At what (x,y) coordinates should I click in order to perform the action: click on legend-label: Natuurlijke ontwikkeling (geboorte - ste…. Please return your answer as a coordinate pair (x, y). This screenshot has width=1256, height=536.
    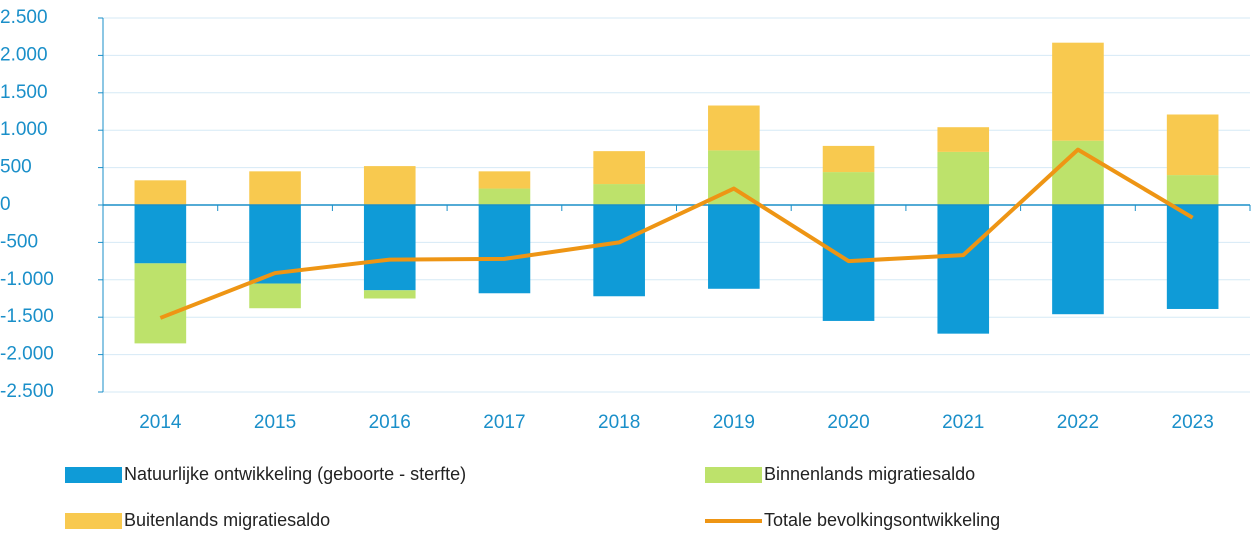
    Looking at the image, I should click on (295, 474).